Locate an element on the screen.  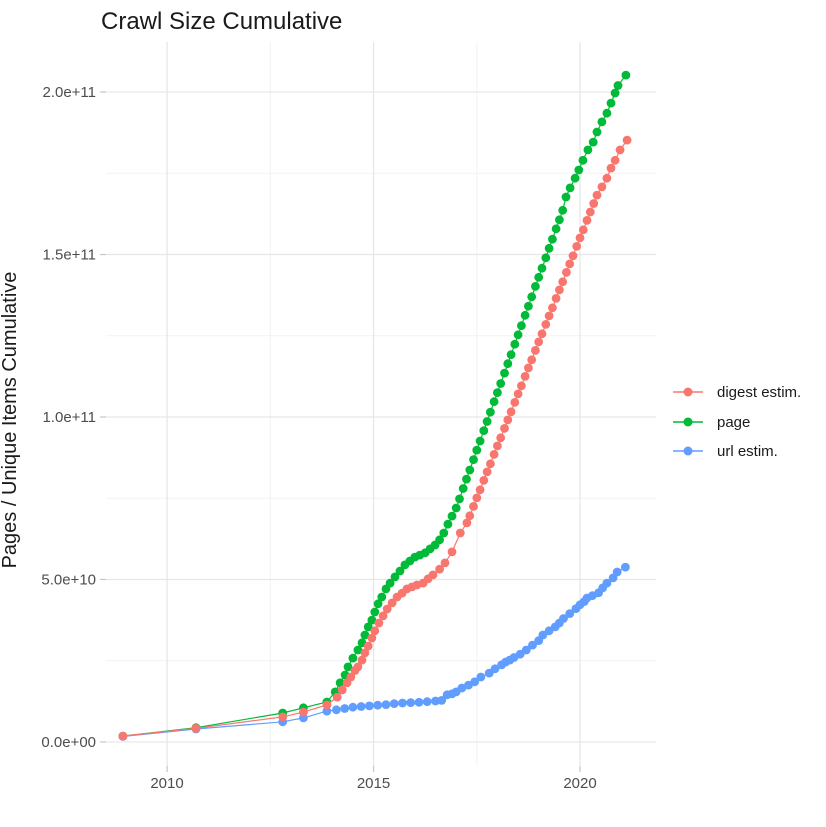
legend-item-page: page is located at coordinates (711, 422).